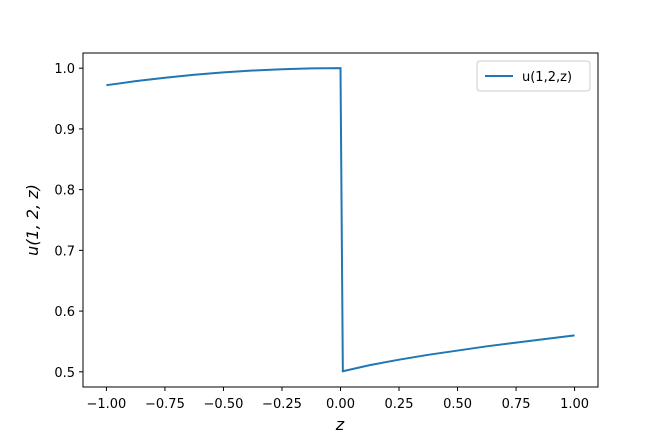  I want to click on y-tick-label: 0.7, so click(64, 251).